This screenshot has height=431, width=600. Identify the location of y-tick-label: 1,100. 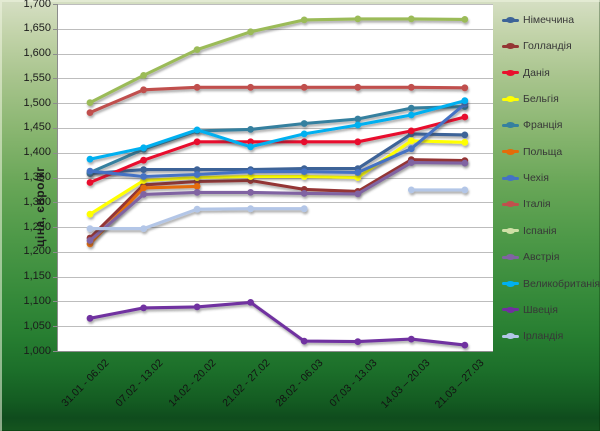
(37, 300).